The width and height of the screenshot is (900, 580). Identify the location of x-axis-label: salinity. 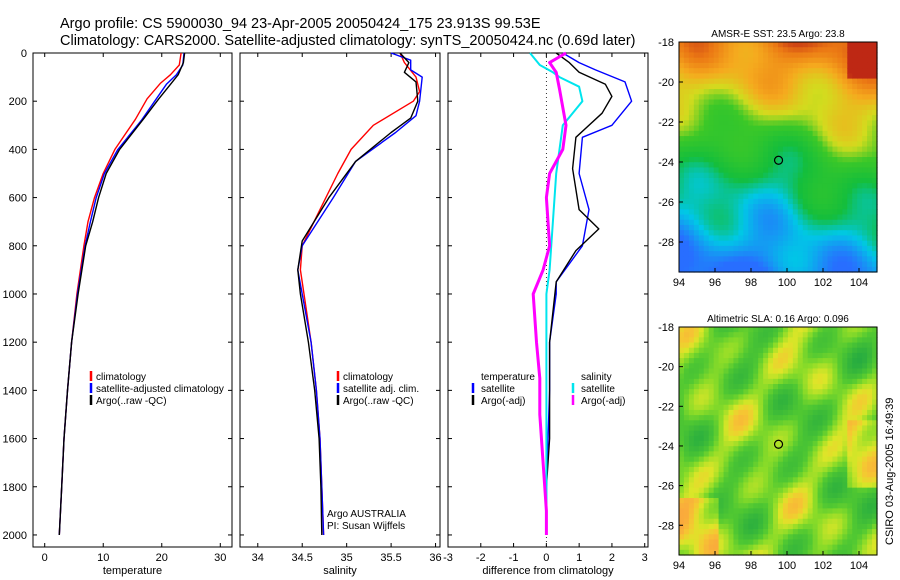
(340, 571).